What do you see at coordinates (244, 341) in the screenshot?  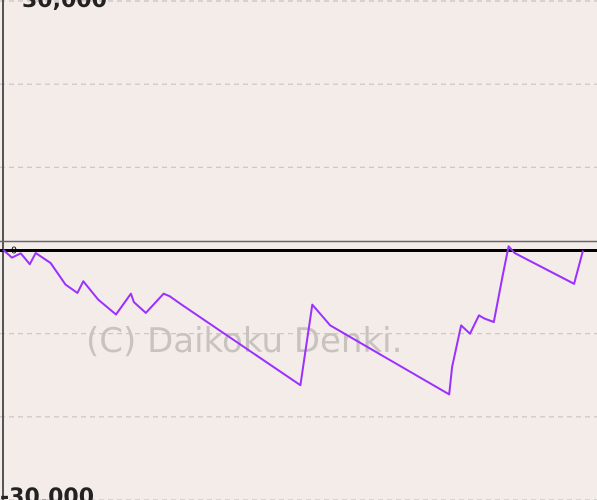 I see `watermark-text: (C) Daikoku Denki.` at bounding box center [244, 341].